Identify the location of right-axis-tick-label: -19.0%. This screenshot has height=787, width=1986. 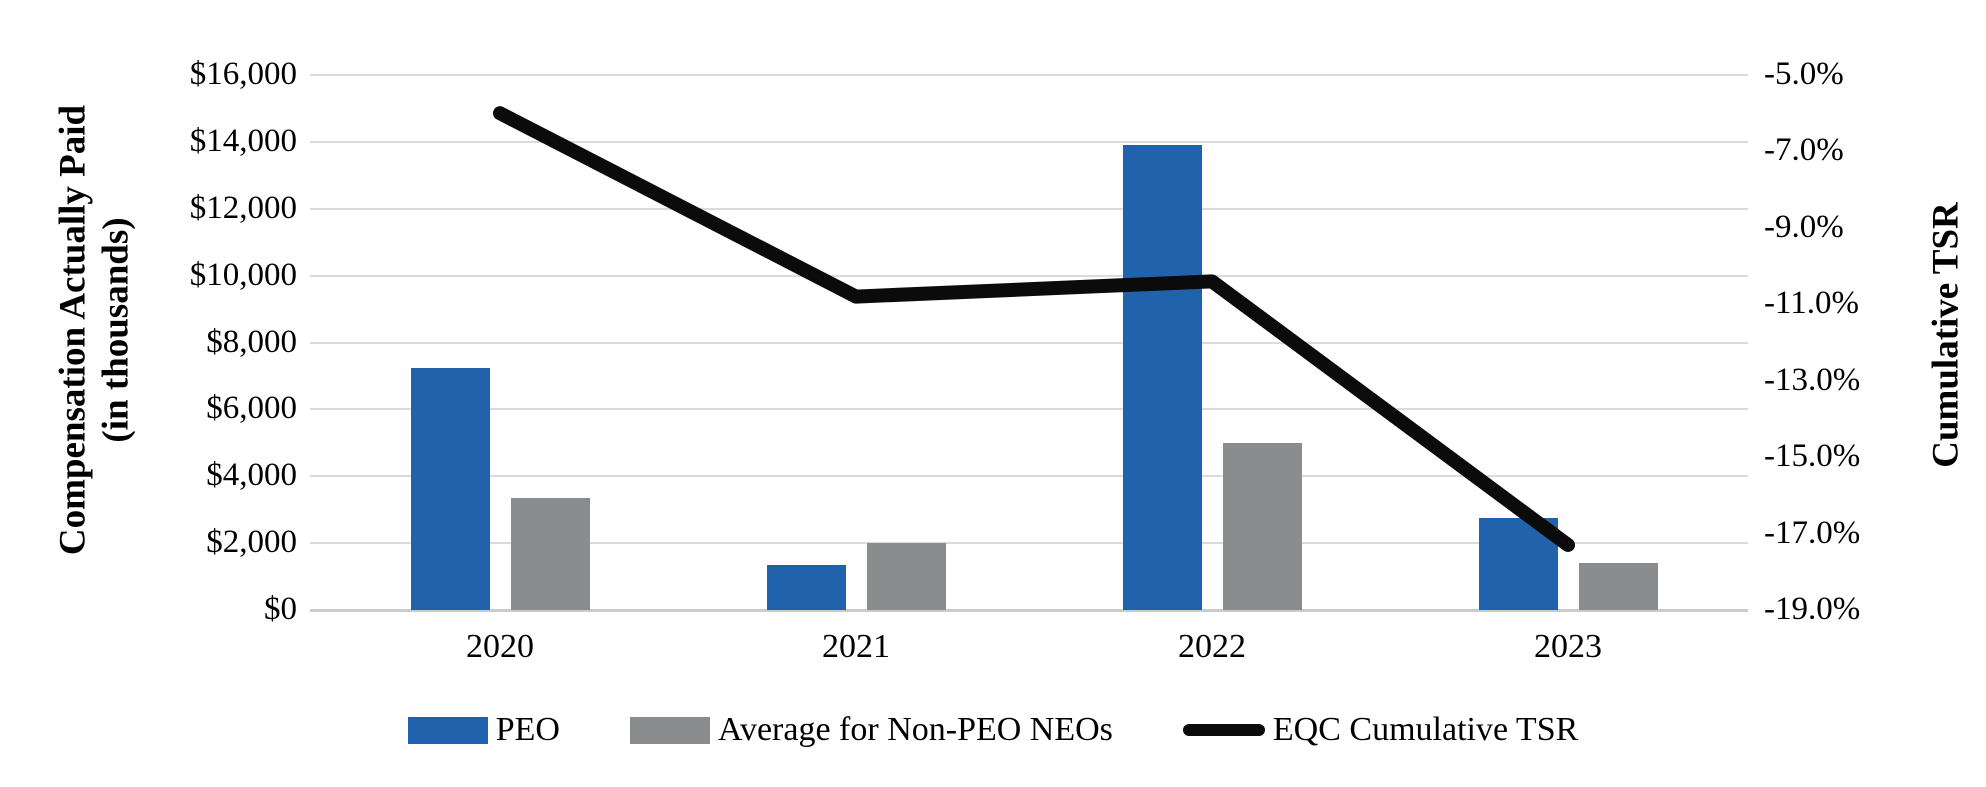
(1812, 609).